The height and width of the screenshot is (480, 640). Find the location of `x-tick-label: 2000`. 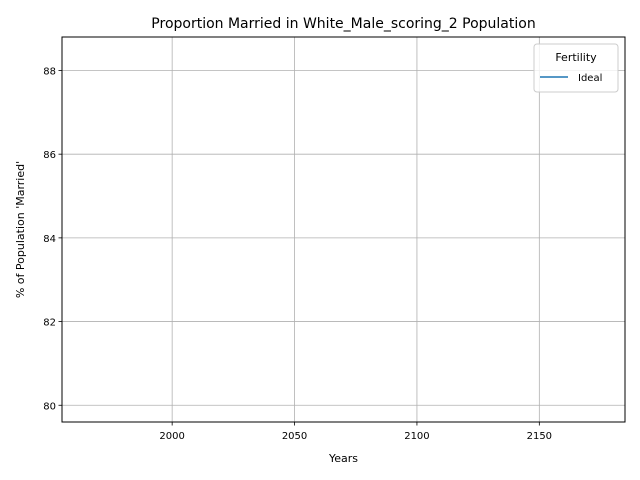

x-tick-label: 2000 is located at coordinates (171, 436).